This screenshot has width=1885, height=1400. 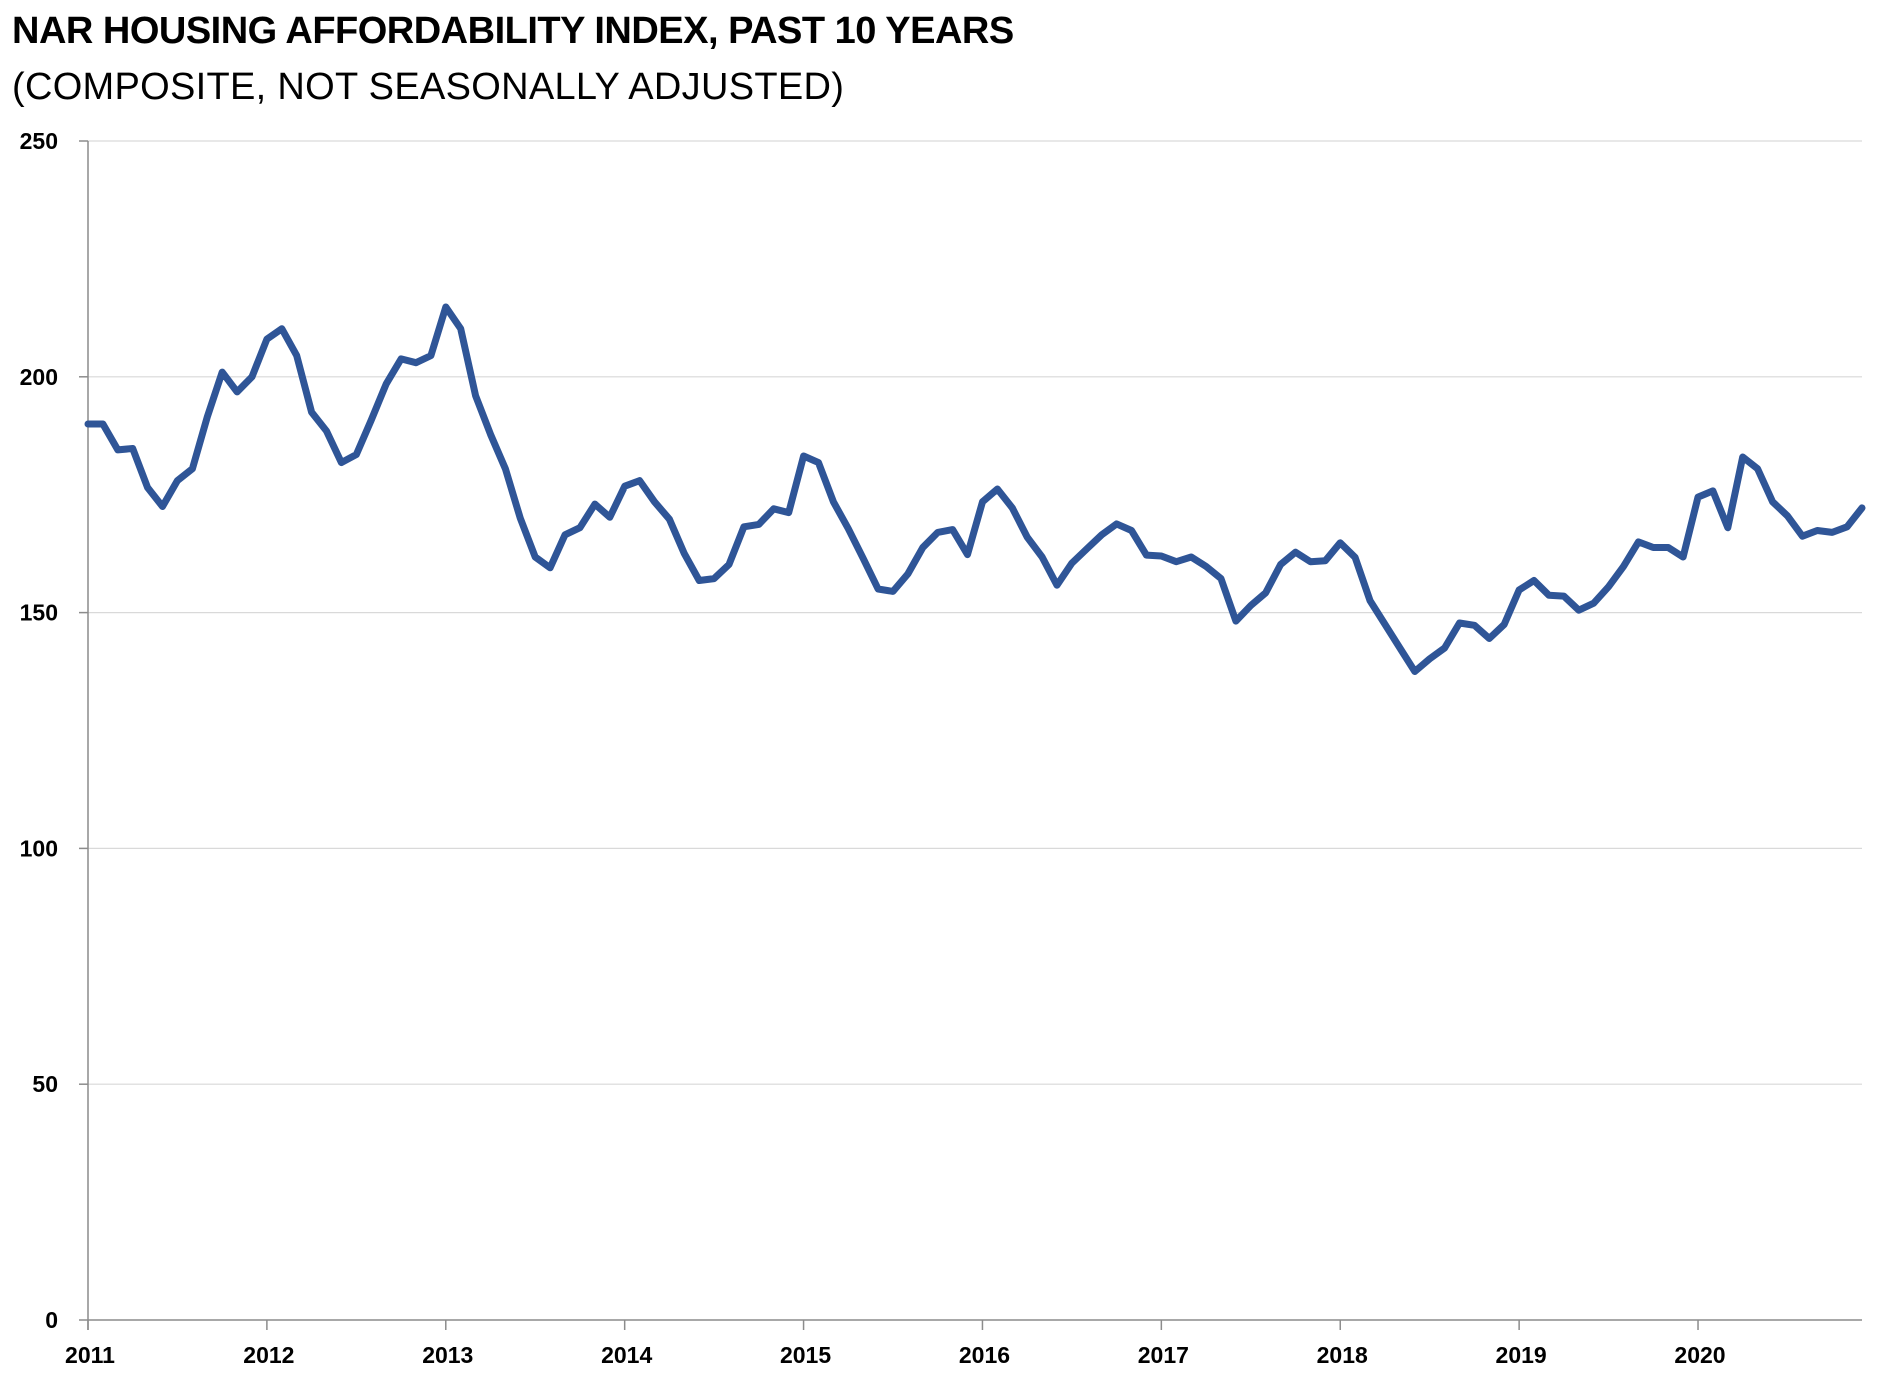 What do you see at coordinates (39, 377) in the screenshot?
I see `y-tick-label: 200` at bounding box center [39, 377].